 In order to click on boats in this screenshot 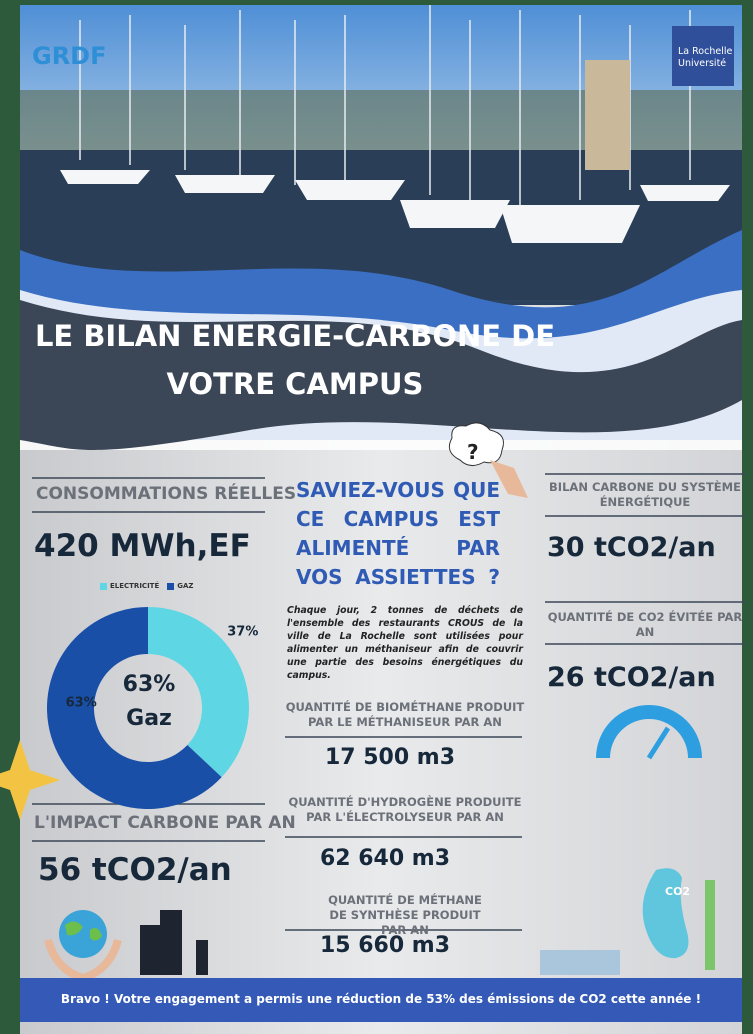, I will do `click(395, 206)`.